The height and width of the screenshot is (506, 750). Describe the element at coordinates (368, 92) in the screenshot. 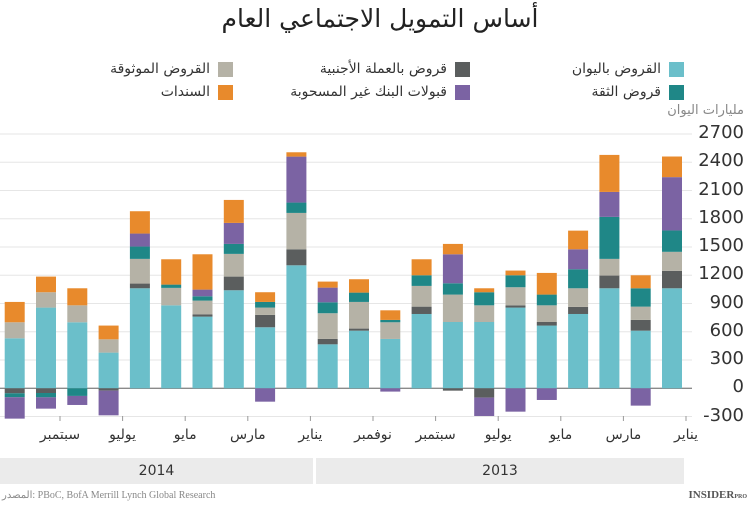

I see `legend-label: قبولات البنك غير المسحوبة` at that location.